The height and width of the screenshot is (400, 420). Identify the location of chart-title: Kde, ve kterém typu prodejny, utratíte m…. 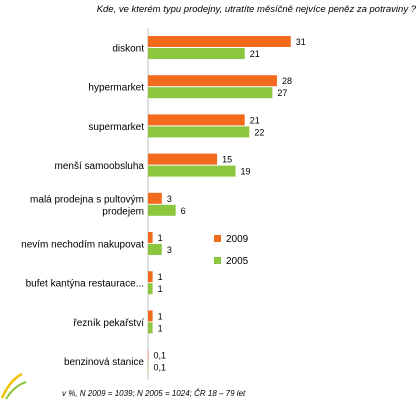
(257, 9).